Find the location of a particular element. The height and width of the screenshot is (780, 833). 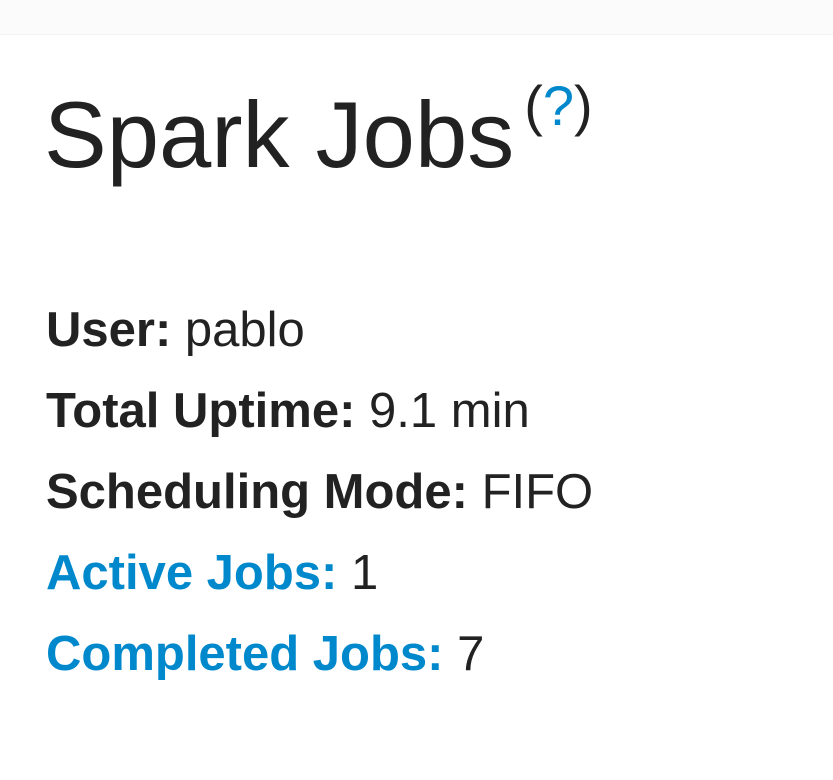

summary-active-jobs: Active Jobs: 1 is located at coordinates (319, 573).